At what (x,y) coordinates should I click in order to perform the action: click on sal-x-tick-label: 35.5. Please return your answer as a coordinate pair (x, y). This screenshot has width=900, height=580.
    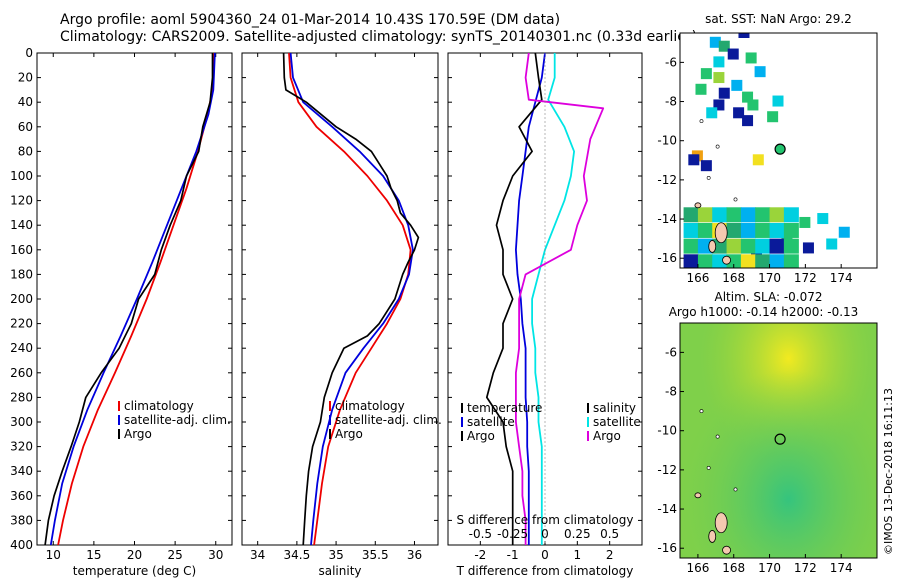
    Looking at the image, I should click on (375, 555).